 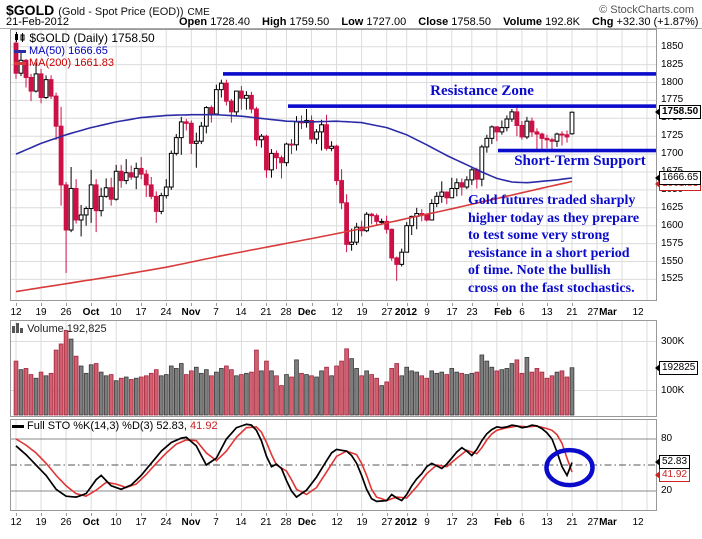 I want to click on header-divider, so click(x=351, y=28).